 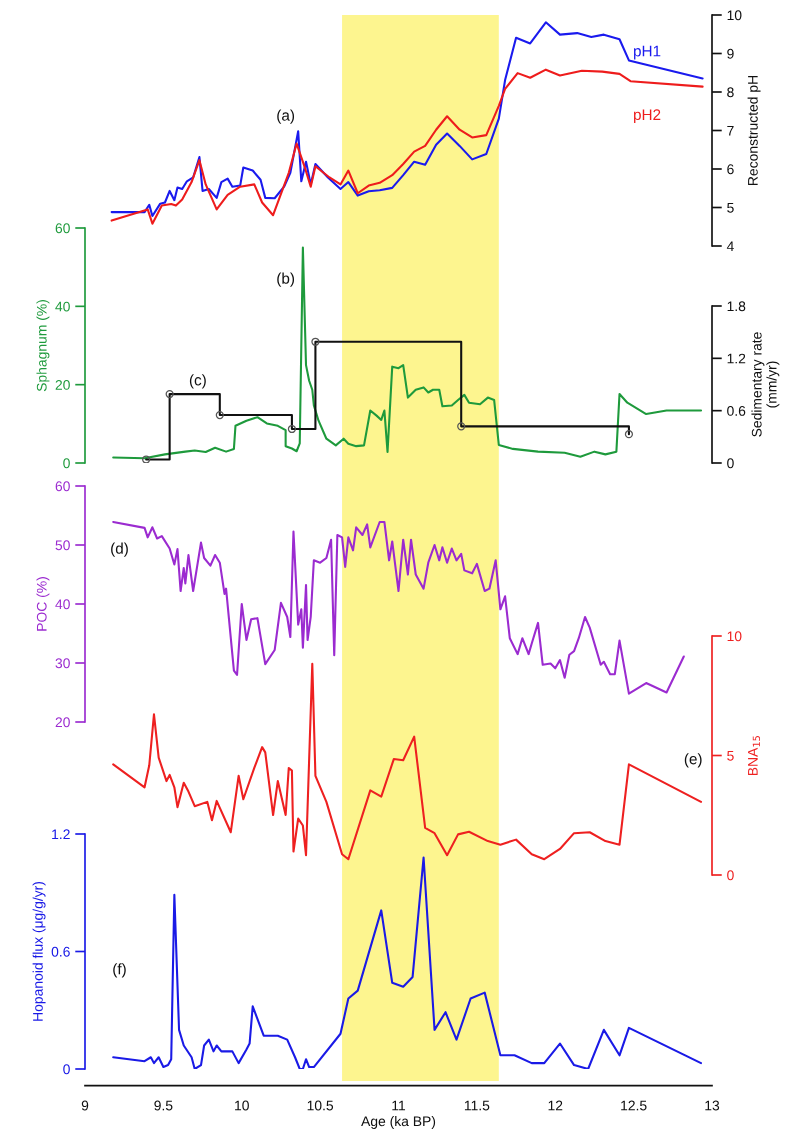 What do you see at coordinates (736, 358) in the screenshot?
I see `y2-tick-label: 1.2` at bounding box center [736, 358].